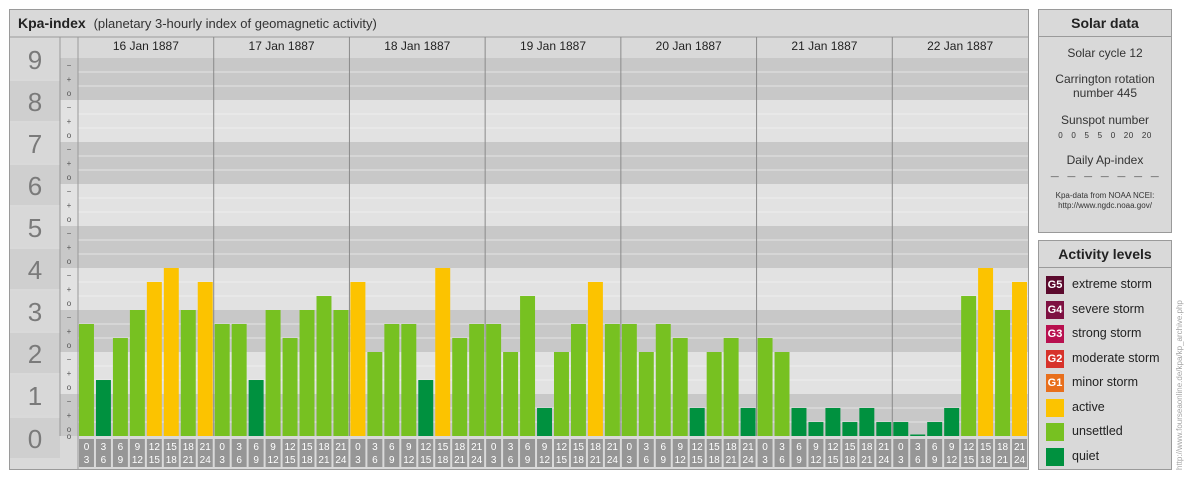  I want to click on activity-level-swatch: G5, so click(1055, 285).